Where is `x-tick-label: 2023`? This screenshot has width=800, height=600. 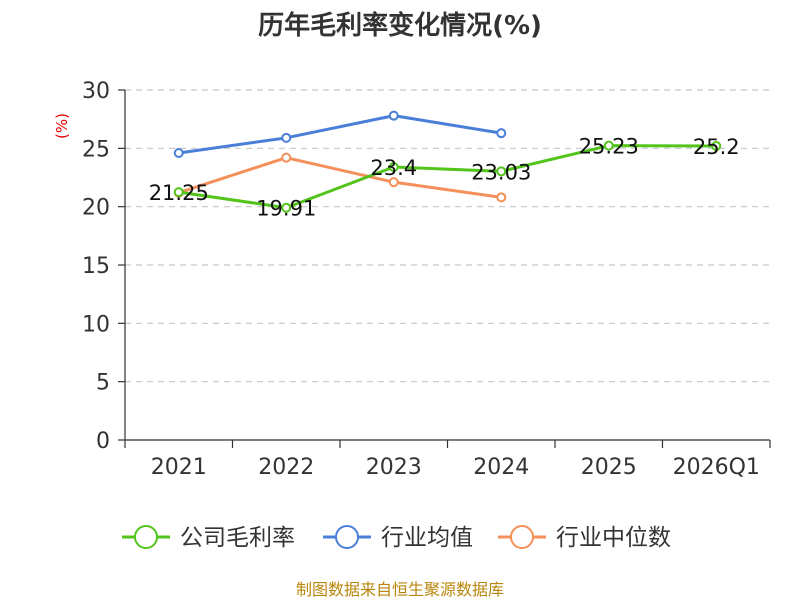
x-tick-label: 2023 is located at coordinates (394, 467).